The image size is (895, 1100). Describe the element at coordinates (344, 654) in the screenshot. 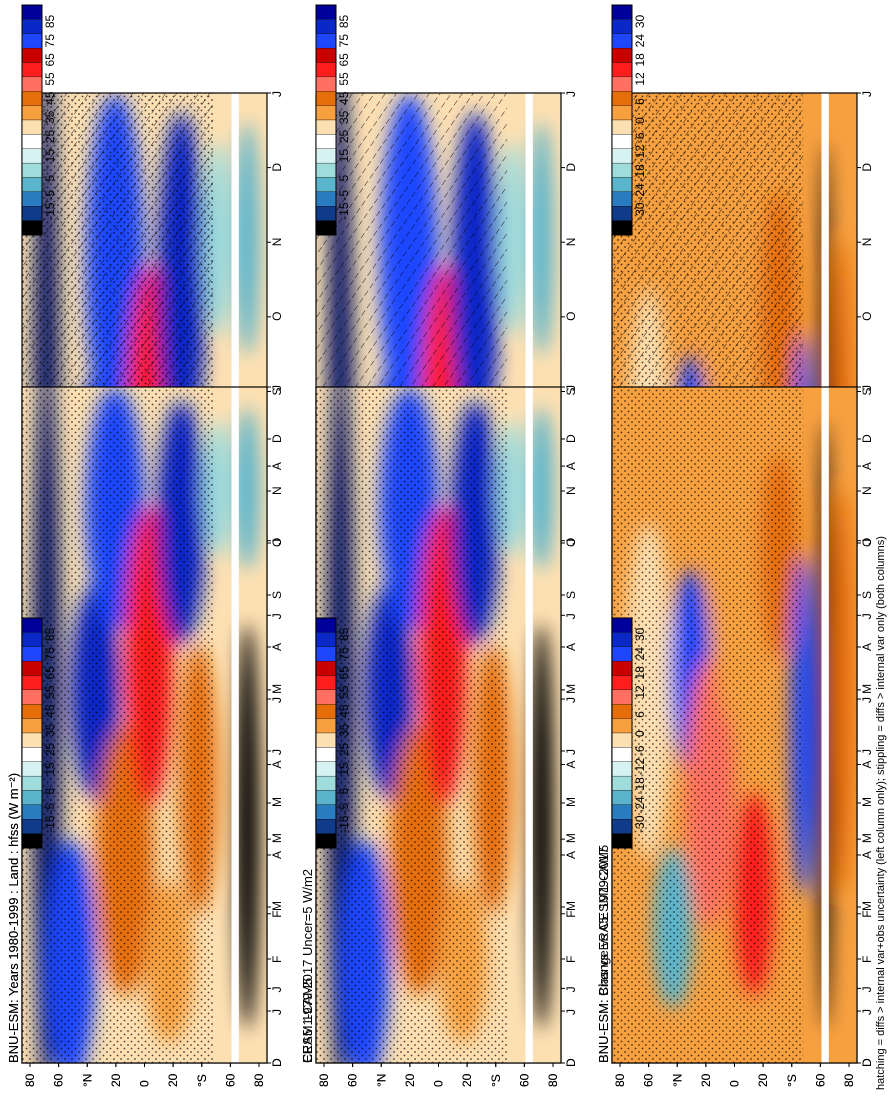

I see `colorbar-tick-label: 75` at that location.